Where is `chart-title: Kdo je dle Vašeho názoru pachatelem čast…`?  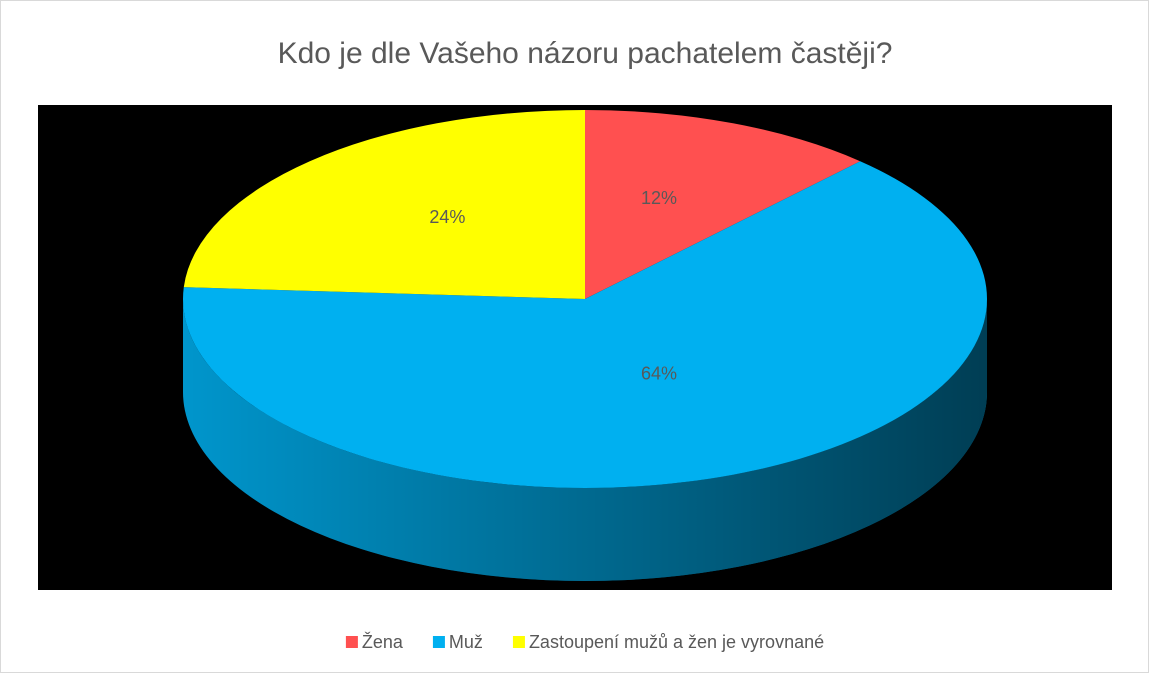 chart-title: Kdo je dle Vašeho názoru pachatelem čast… is located at coordinates (585, 53).